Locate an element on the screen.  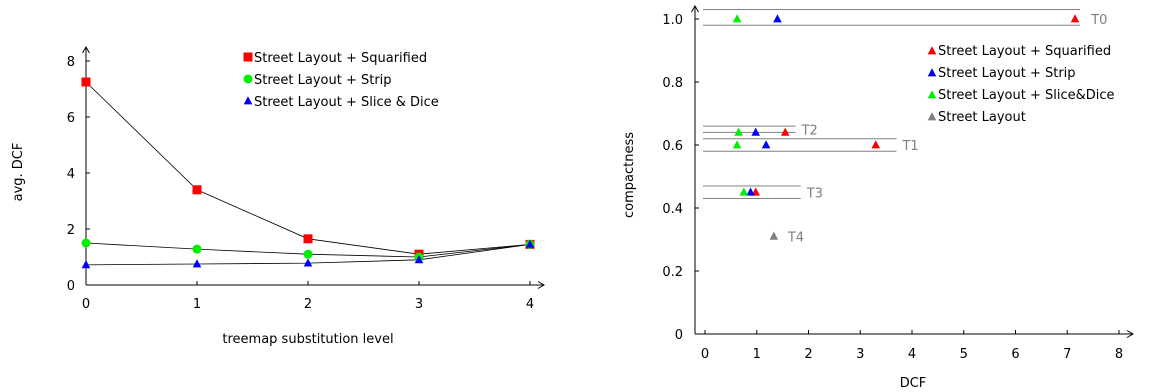
left-y-tick-label: 2 is located at coordinates (71, 230).